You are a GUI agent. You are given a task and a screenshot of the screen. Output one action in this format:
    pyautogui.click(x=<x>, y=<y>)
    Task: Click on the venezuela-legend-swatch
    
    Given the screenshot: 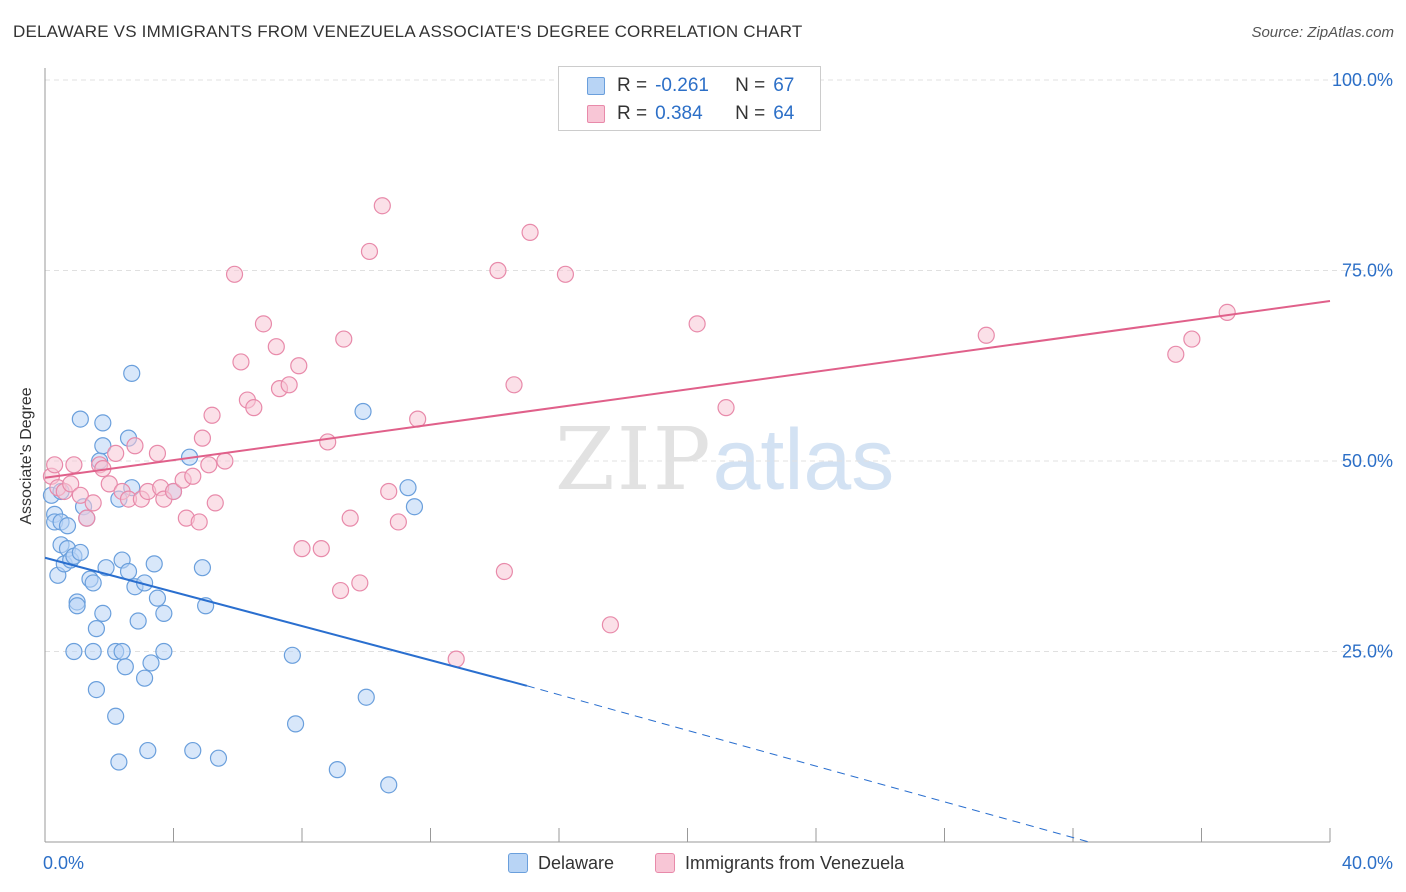 What is the action you would take?
    pyautogui.click(x=665, y=863)
    